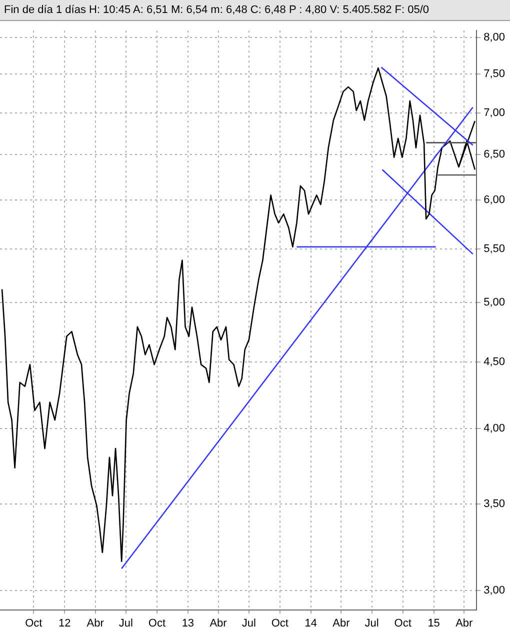 Image resolution: width=510 pixels, height=632 pixels. What do you see at coordinates (64, 623) in the screenshot?
I see `x-tick-label: 12` at bounding box center [64, 623].